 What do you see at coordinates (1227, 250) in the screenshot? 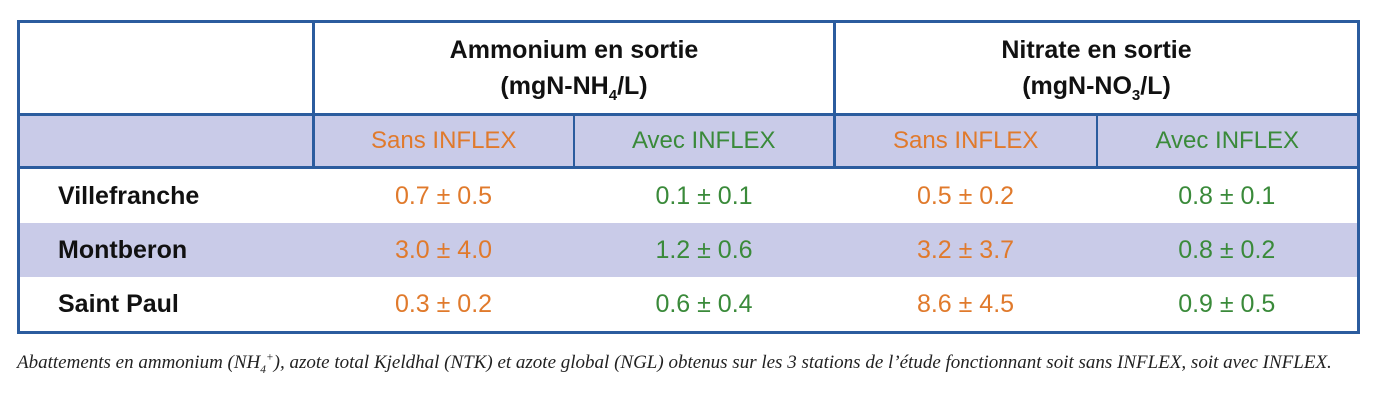
I see `value-cell: 0.8 ± 0.2` at bounding box center [1227, 250].